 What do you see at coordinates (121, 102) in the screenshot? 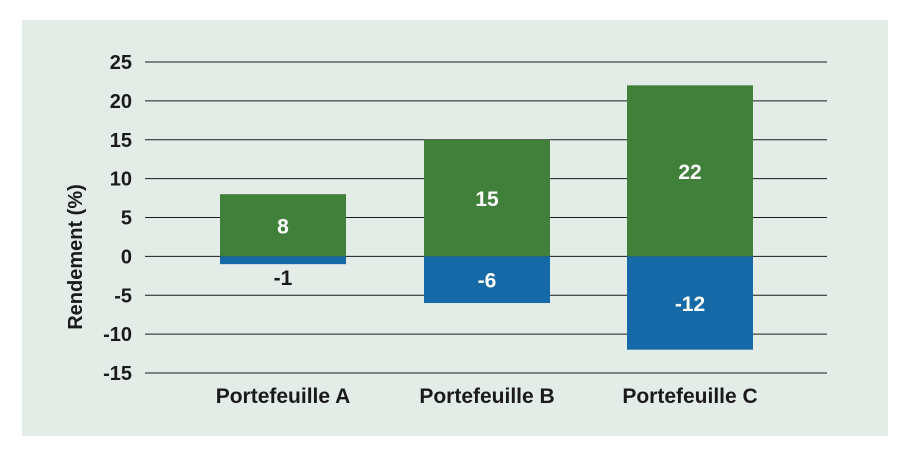
I see `y-tick-label: 20` at bounding box center [121, 102].